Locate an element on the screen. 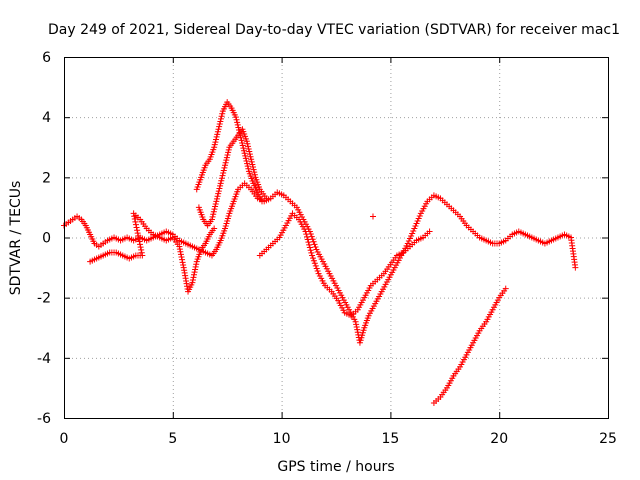 The image size is (640, 480). y-tick-label-2: -2 is located at coordinates (44, 299).